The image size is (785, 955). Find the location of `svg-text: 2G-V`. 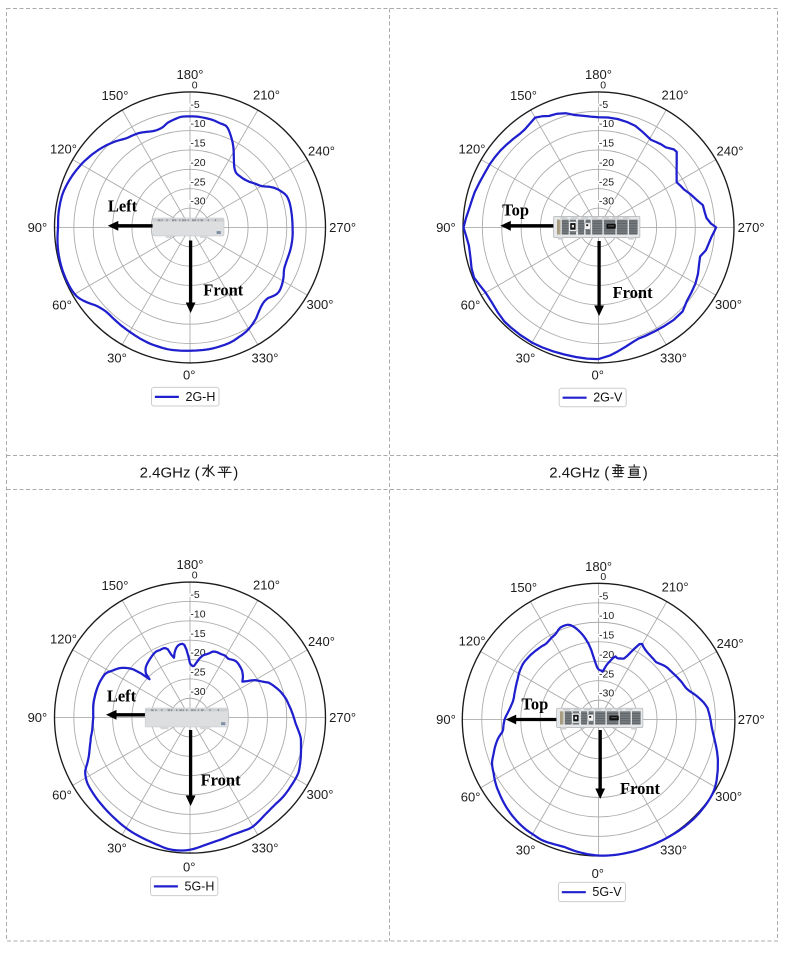

svg-text: 2G-V is located at coordinates (608, 398).